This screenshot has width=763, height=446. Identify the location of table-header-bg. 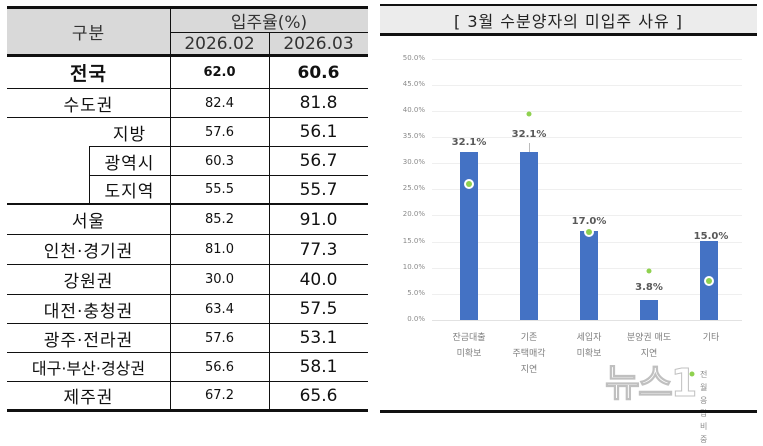
(187, 30).